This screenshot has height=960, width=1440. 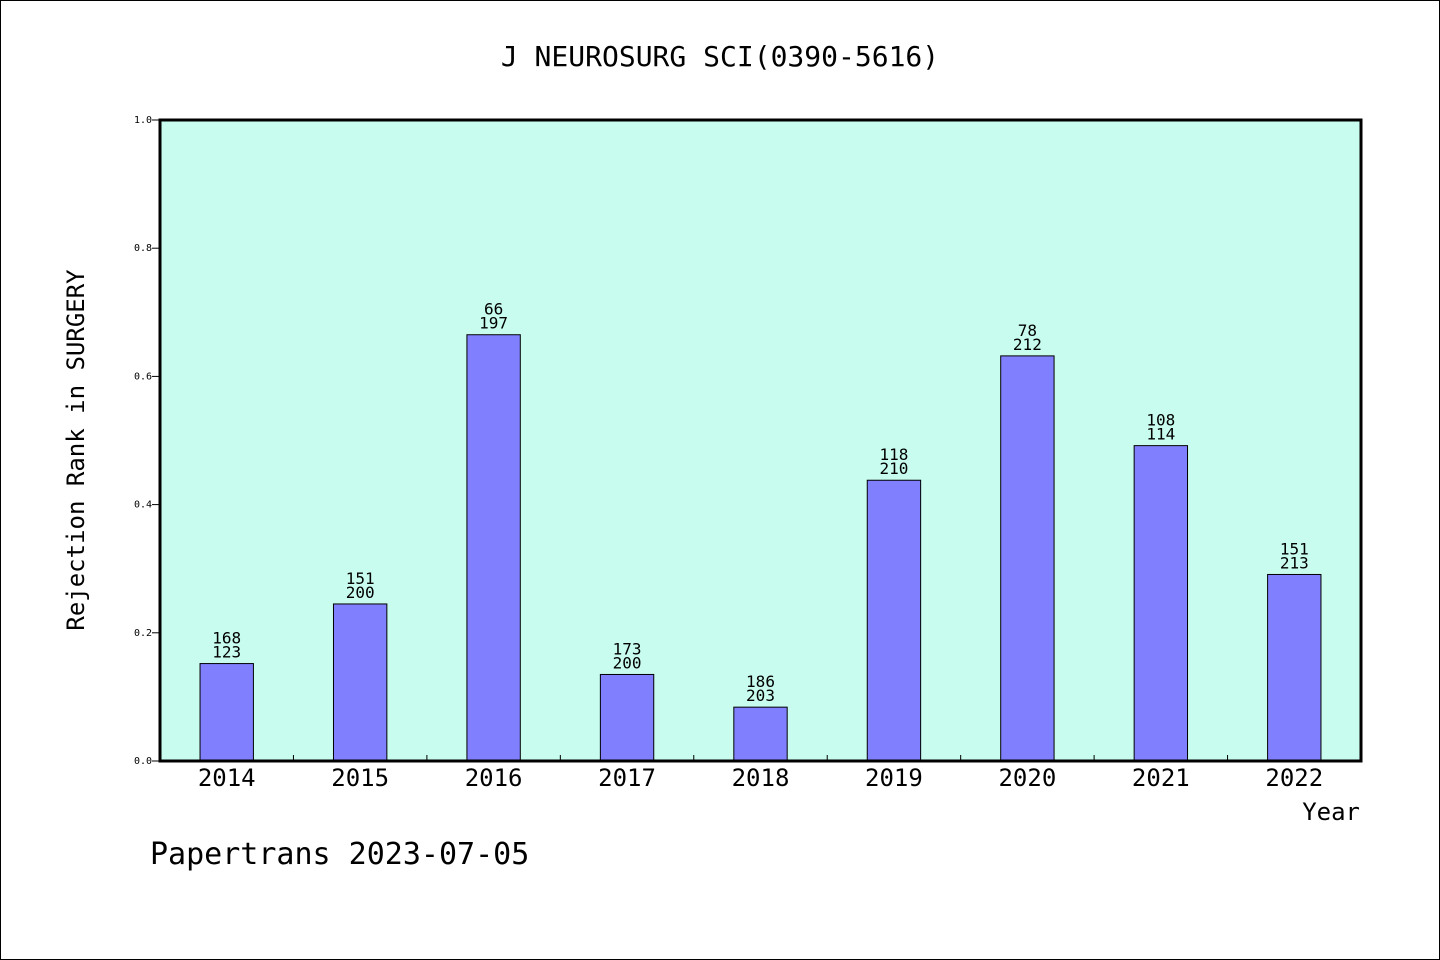 What do you see at coordinates (1294, 778) in the screenshot?
I see `x-tick-label: 2022` at bounding box center [1294, 778].